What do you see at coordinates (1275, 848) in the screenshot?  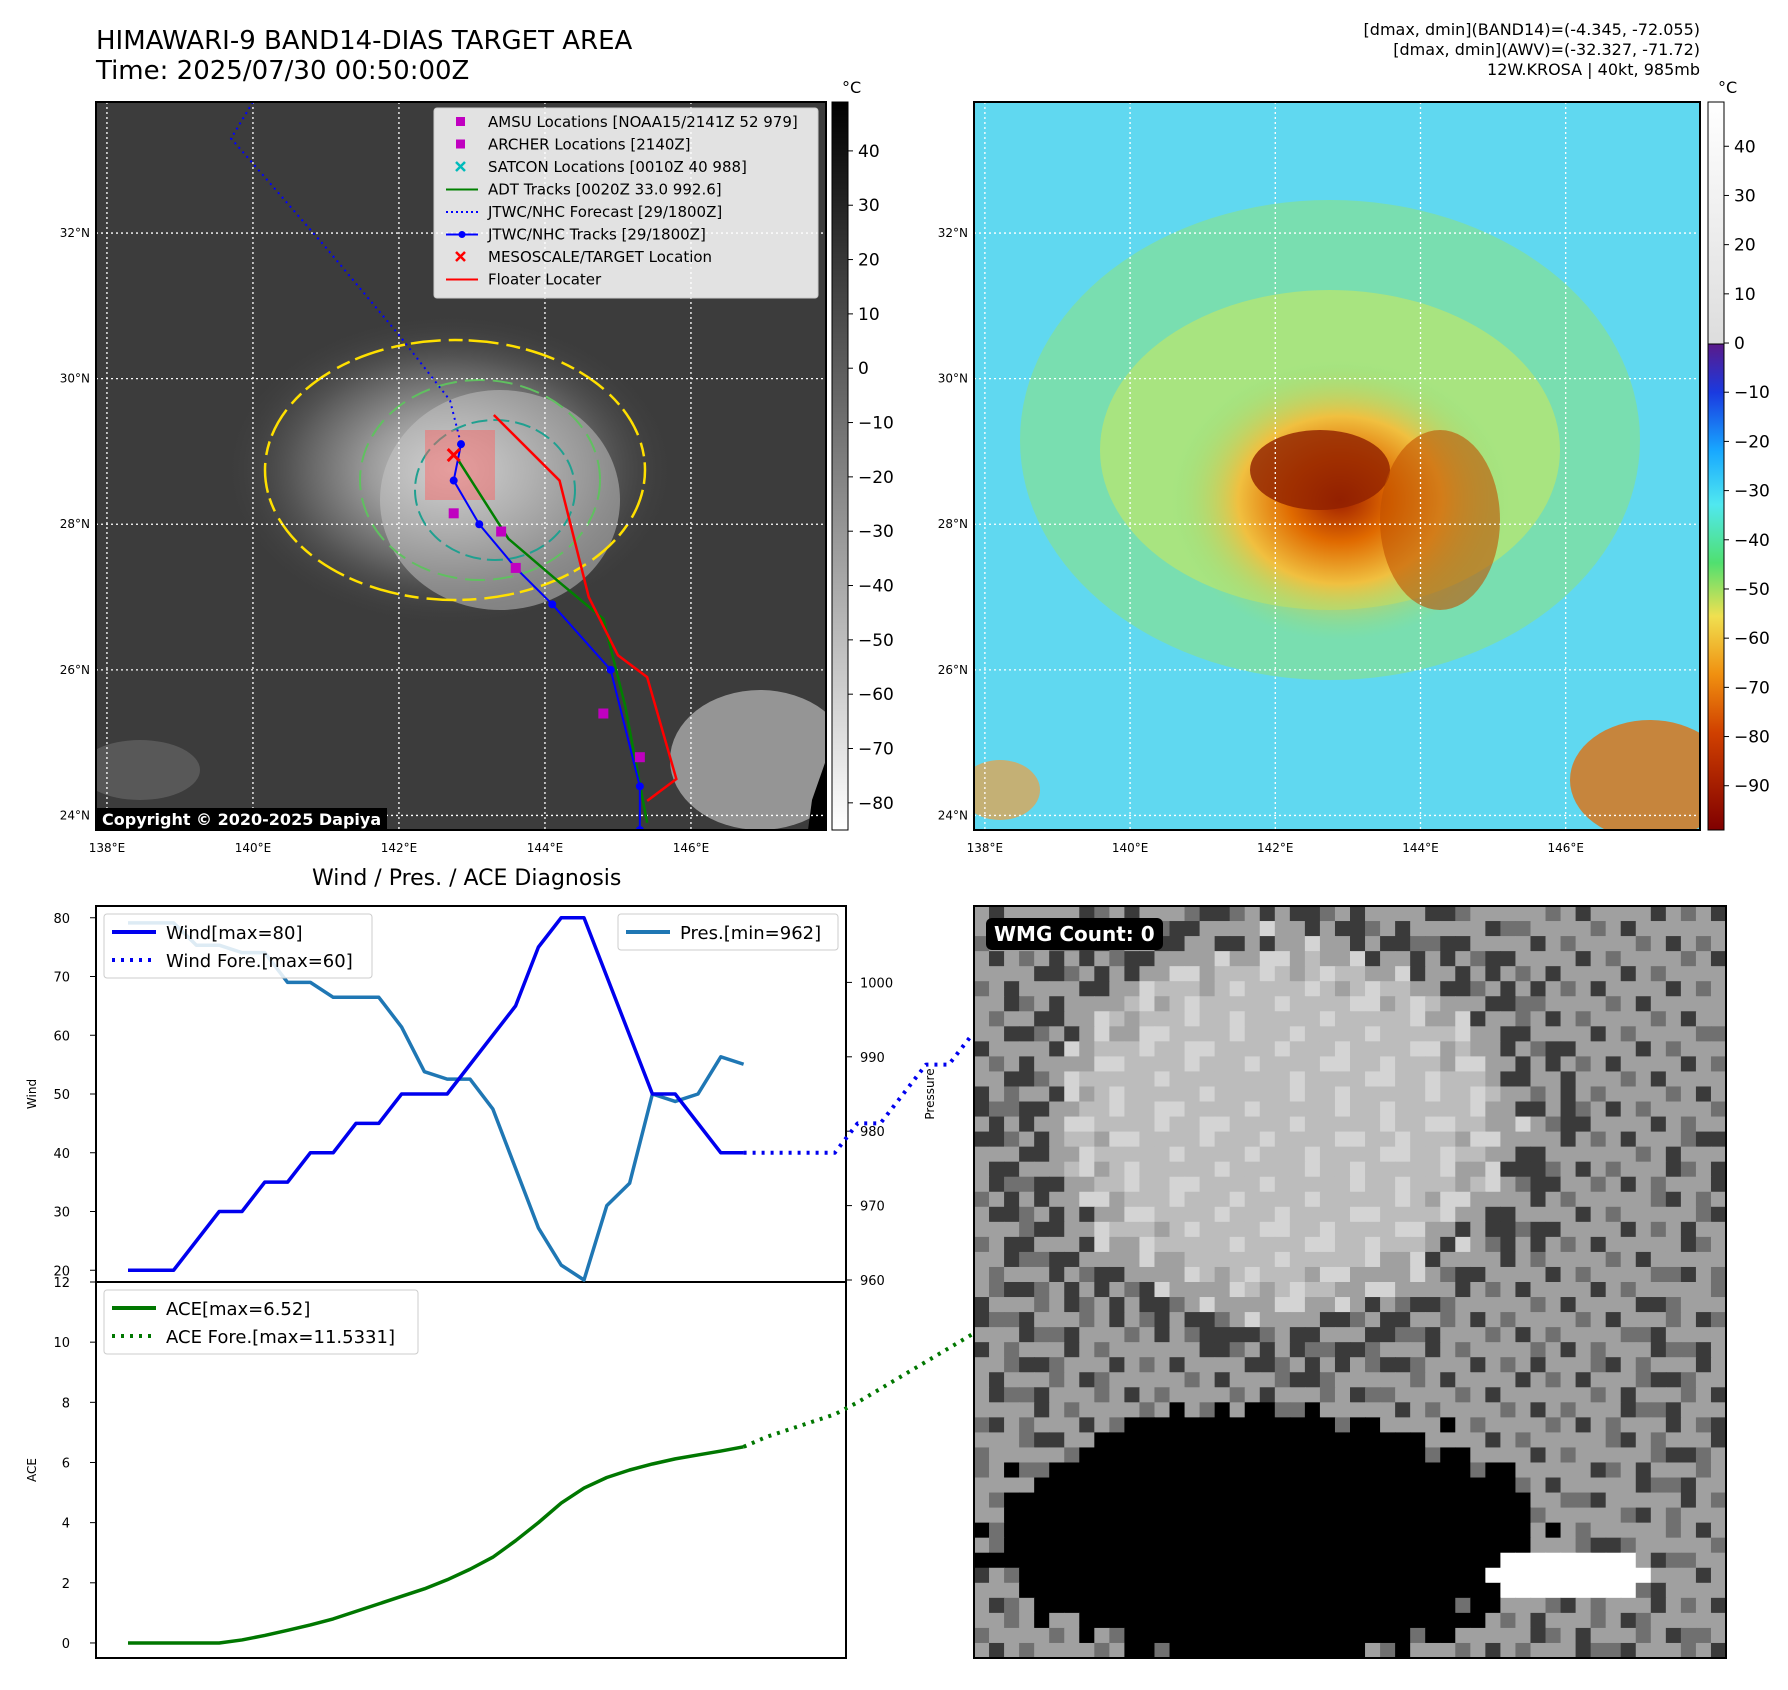 I see `lon-tick-label: 142°E` at bounding box center [1275, 848].